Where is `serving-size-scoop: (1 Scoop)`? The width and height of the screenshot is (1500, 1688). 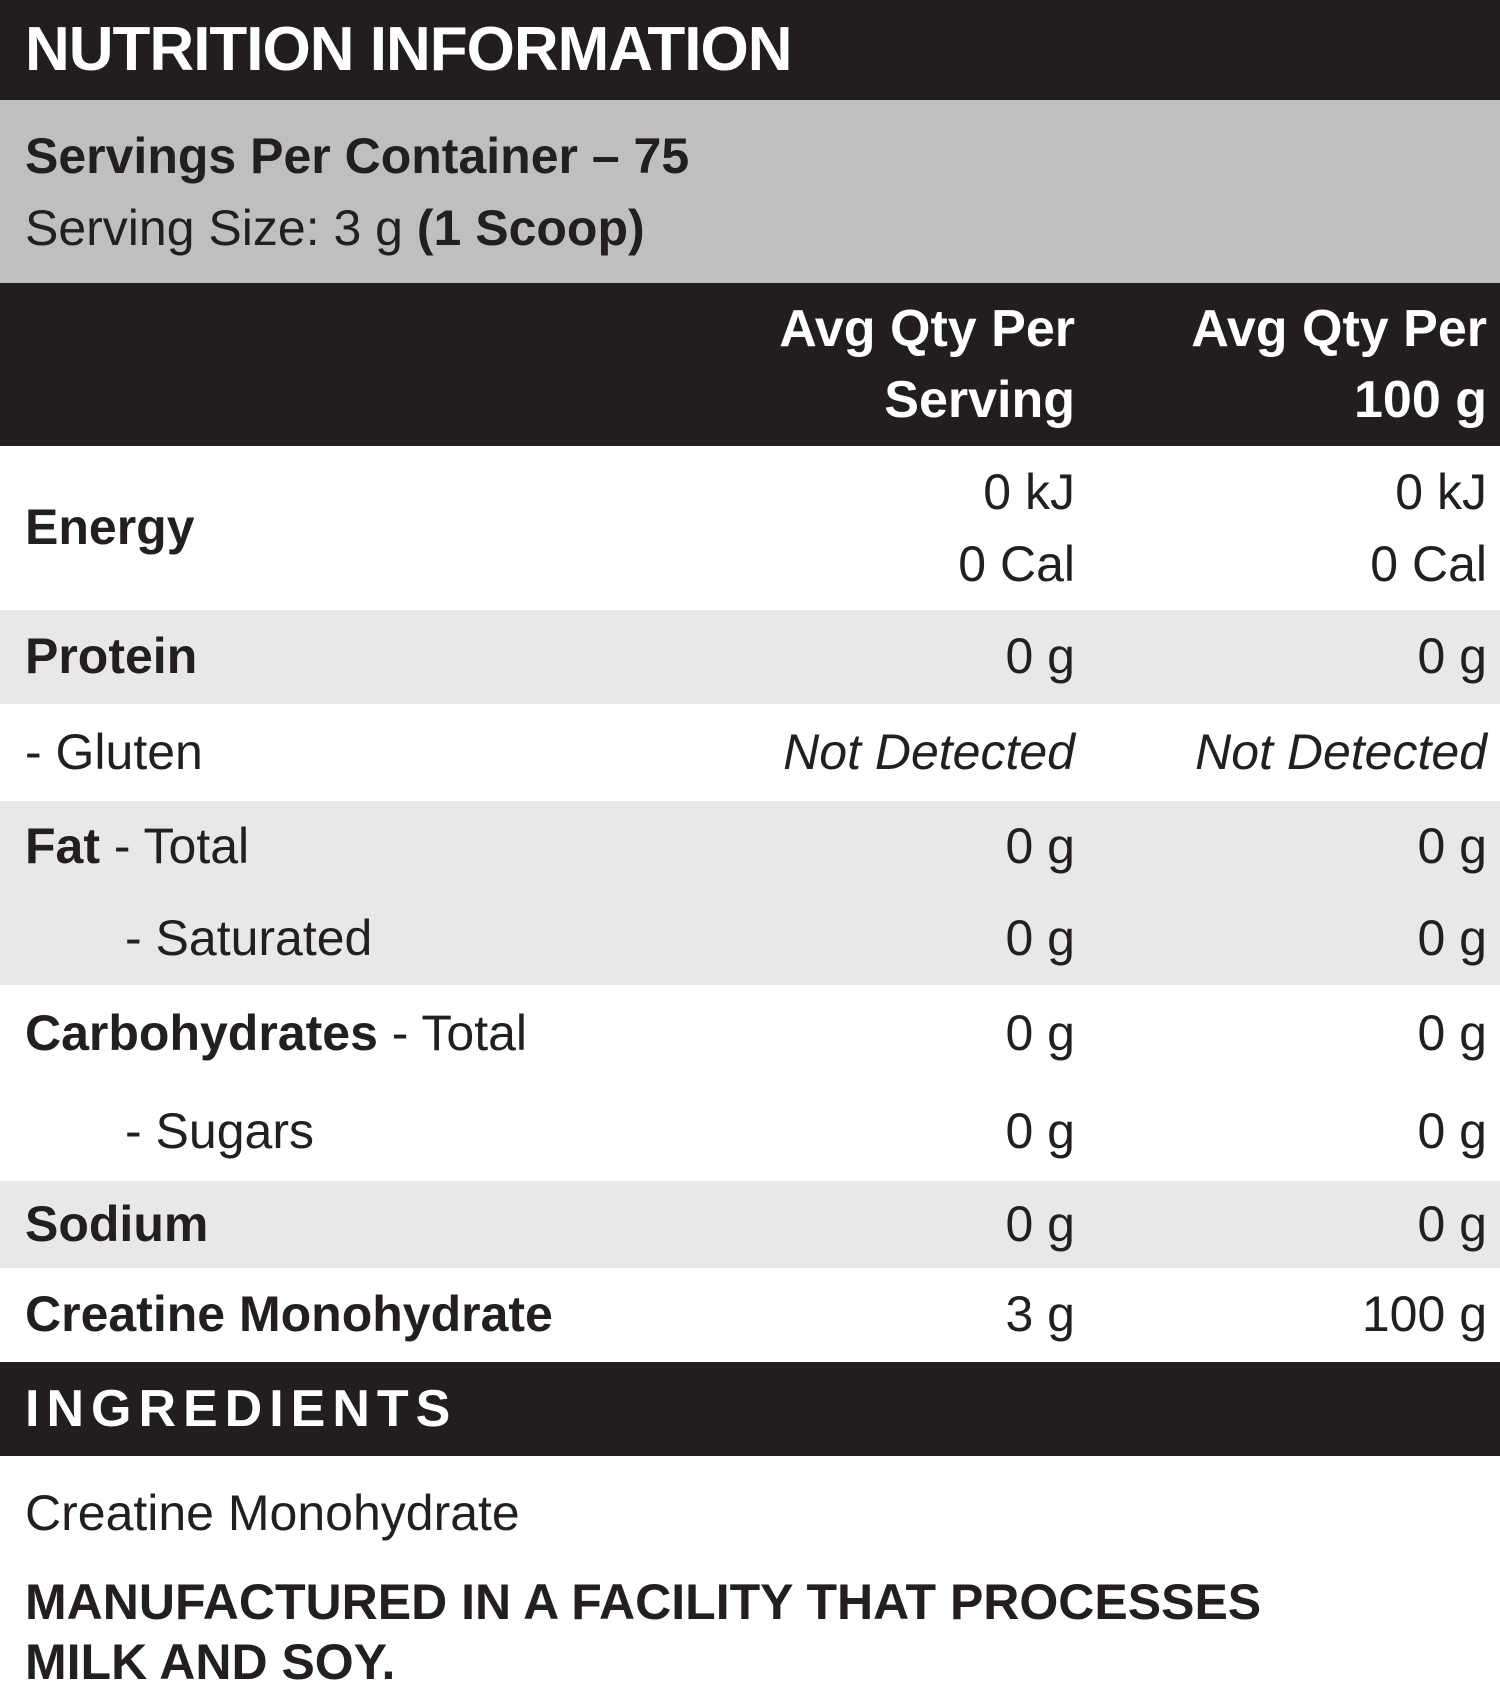 serving-size-scoop: (1 Scoop) is located at coordinates (530, 227).